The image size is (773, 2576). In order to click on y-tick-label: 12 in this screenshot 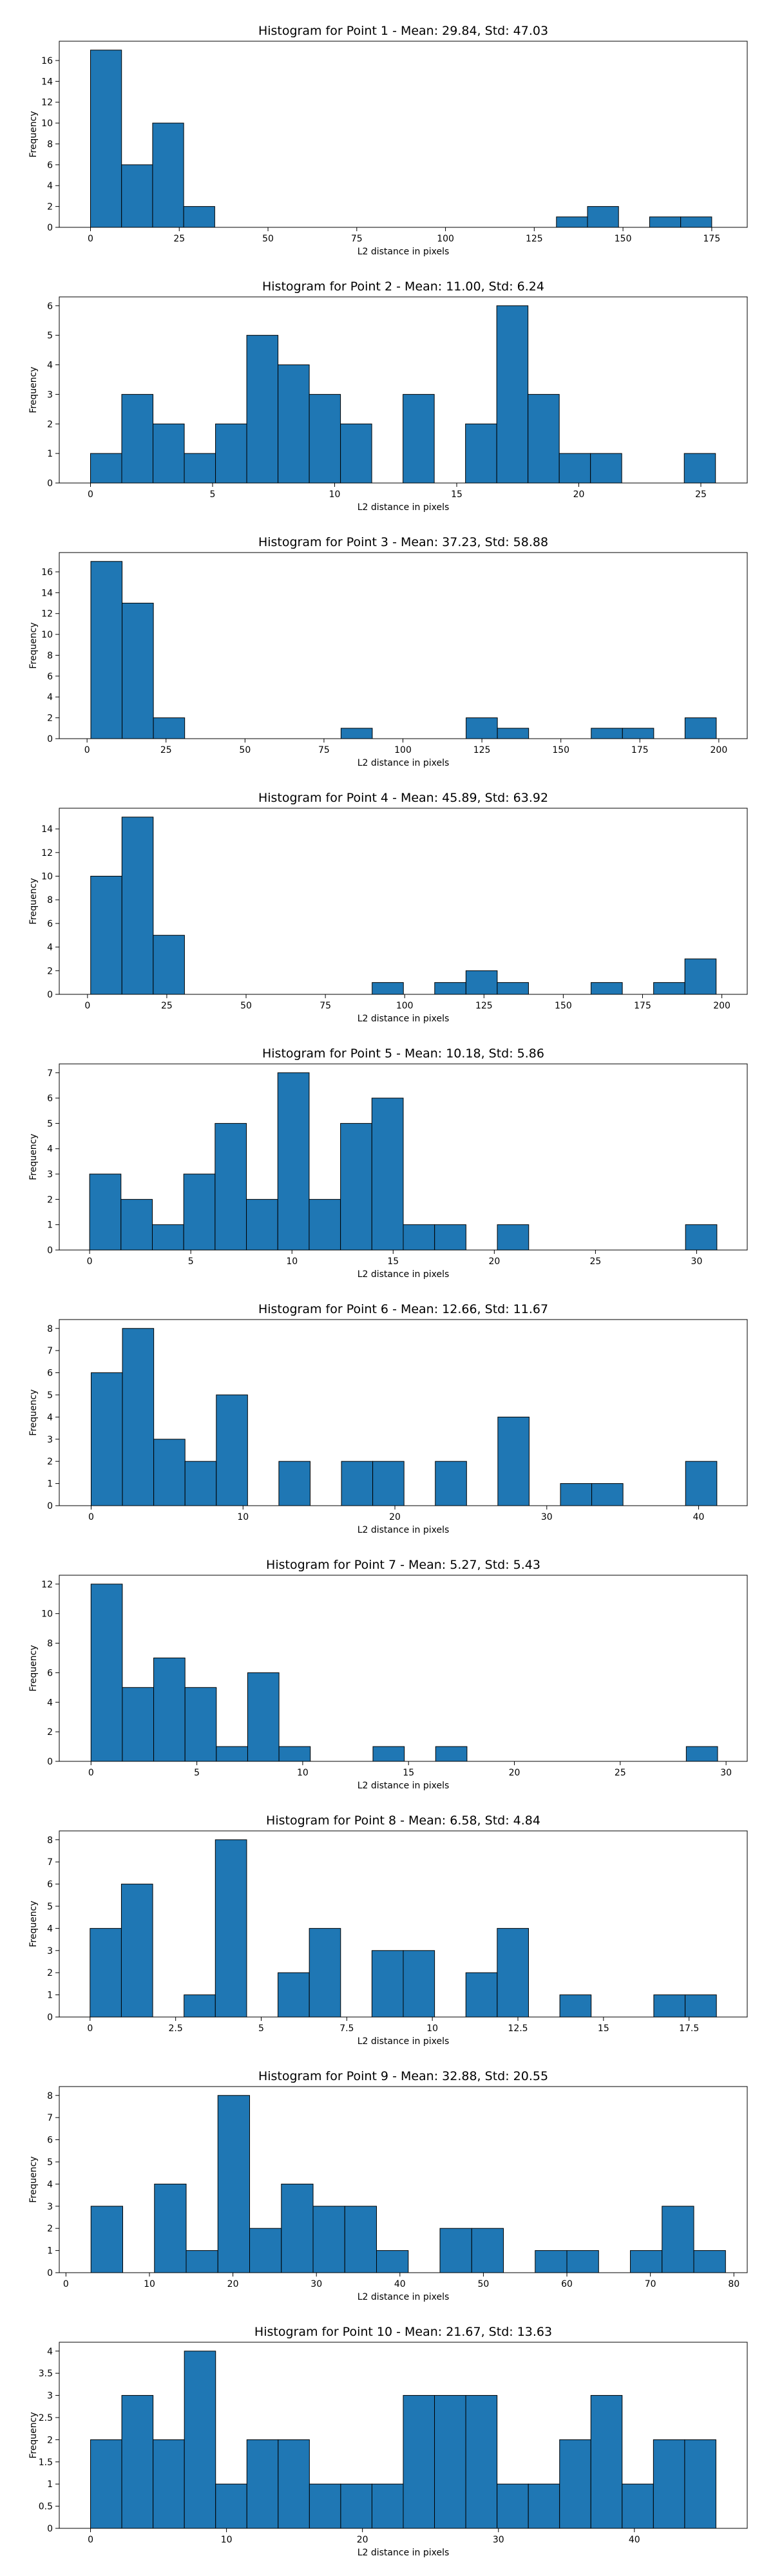, I will do `click(47, 1585)`.